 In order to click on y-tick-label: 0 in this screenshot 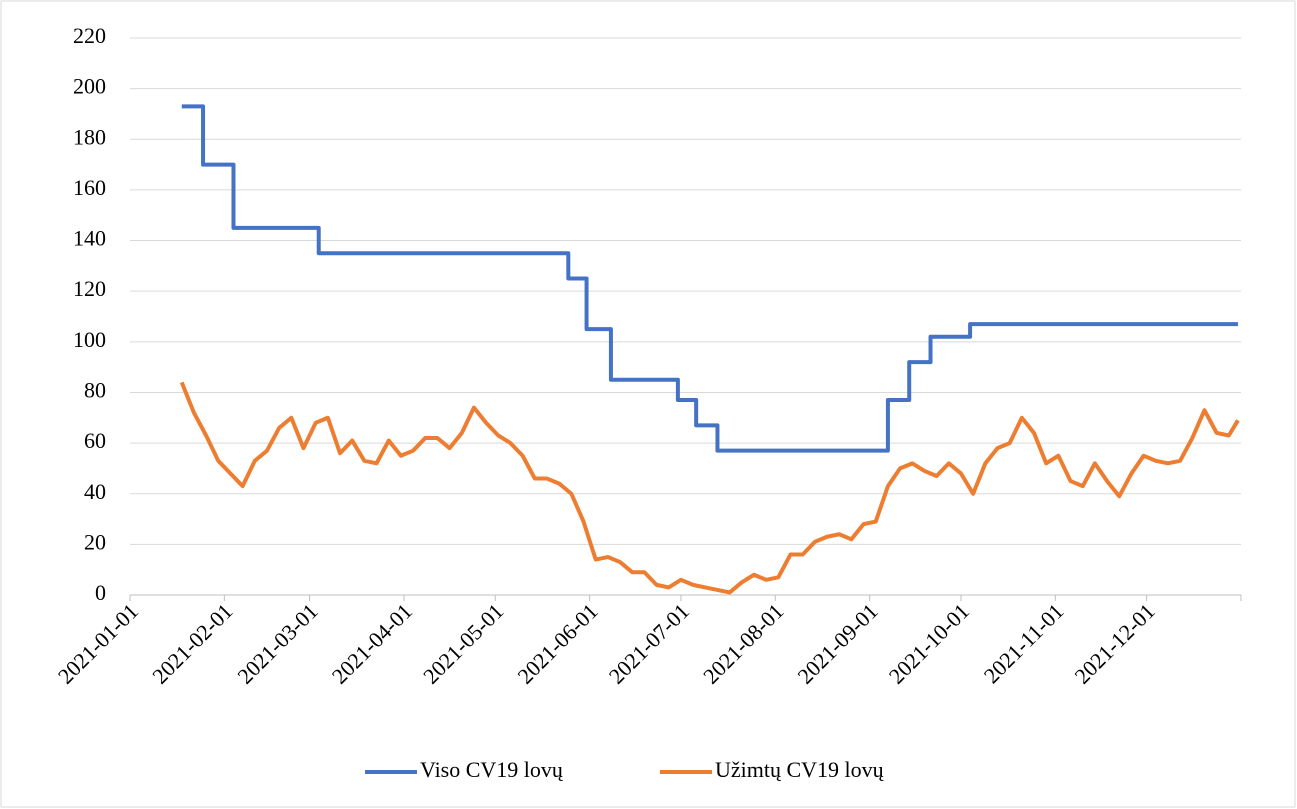, I will do `click(100, 592)`.